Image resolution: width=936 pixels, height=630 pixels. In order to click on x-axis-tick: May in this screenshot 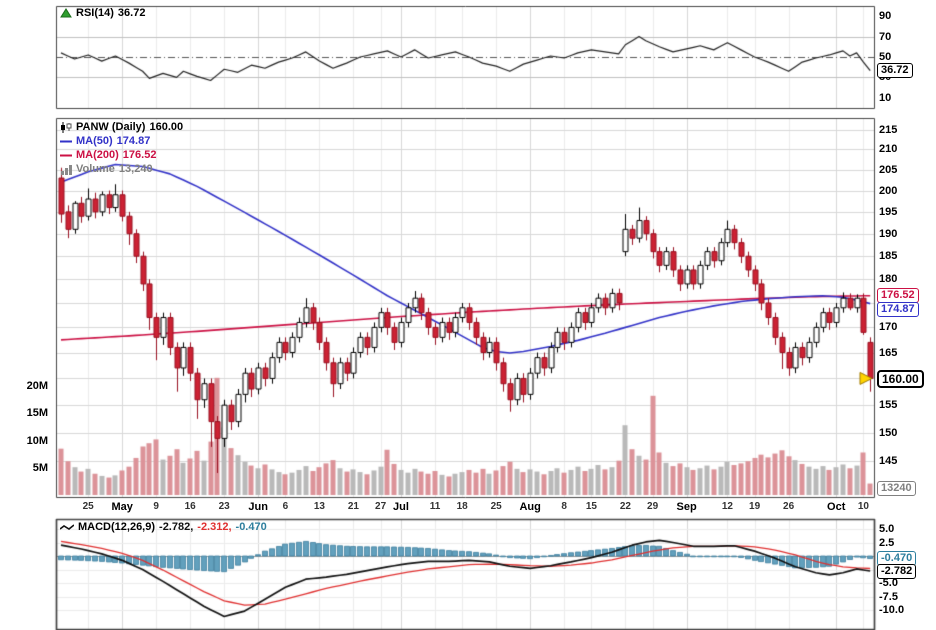, I will do `click(122, 507)`.